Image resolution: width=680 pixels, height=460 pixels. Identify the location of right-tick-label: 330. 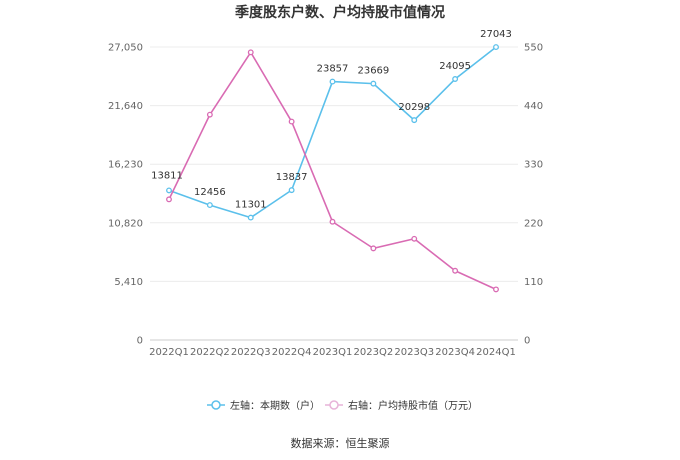
(533, 165).